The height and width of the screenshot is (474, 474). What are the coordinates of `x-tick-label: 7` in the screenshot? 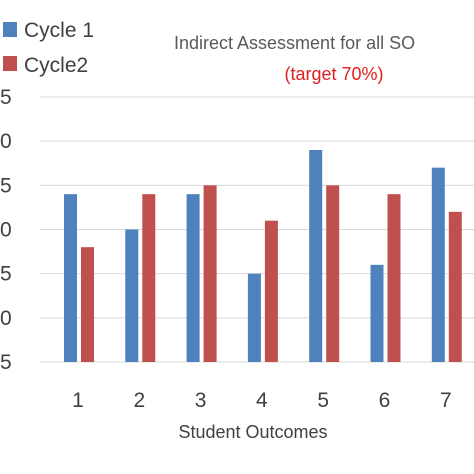 It's located at (446, 400).